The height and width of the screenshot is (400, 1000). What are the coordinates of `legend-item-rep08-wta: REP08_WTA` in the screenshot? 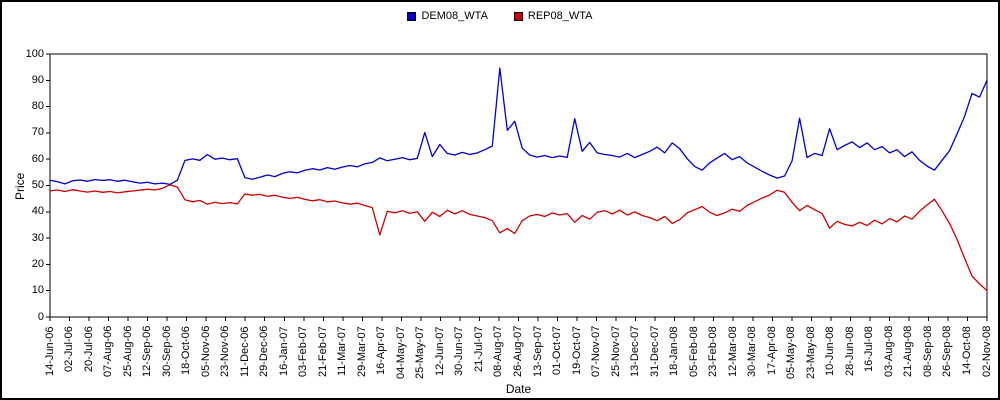 It's located at (553, 16).